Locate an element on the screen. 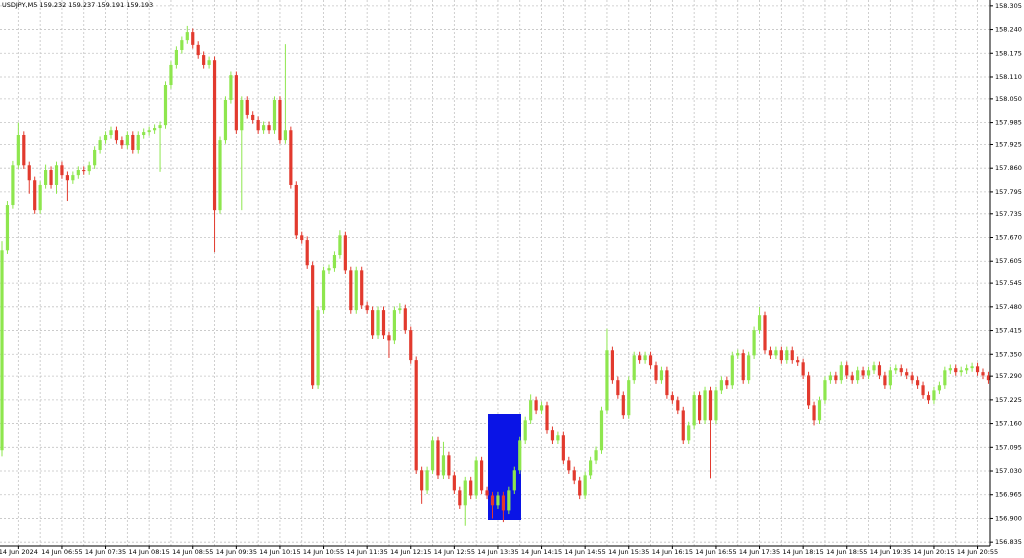 This screenshot has height=558, width=1024. x-tick-label: 14 Jun 09:35 is located at coordinates (236, 552).